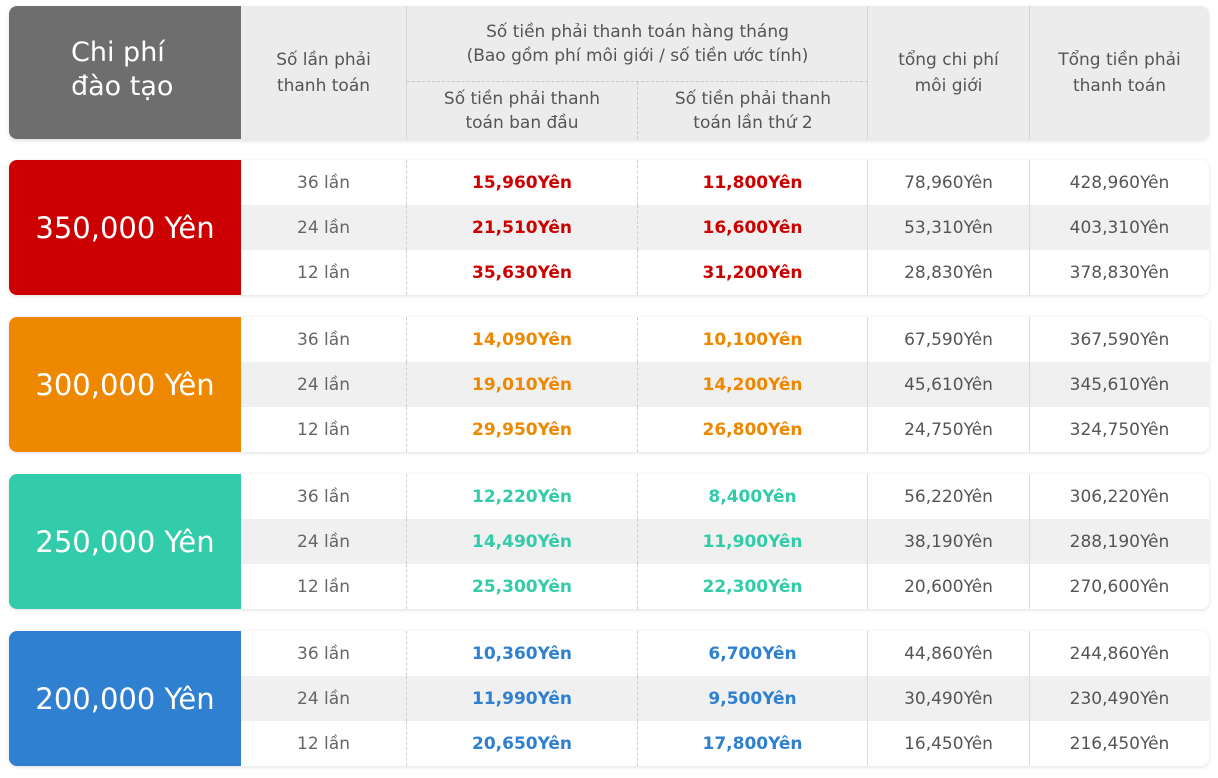 Image resolution: width=1218 pixels, height=778 pixels. What do you see at coordinates (1119, 59) in the screenshot?
I see `header-total-payment-line1: Tổng tiền phải` at bounding box center [1119, 59].